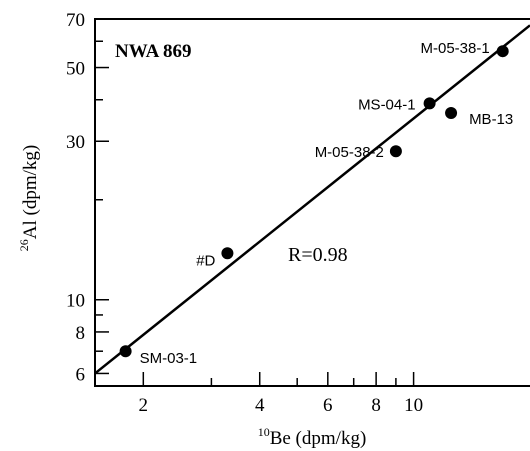  Describe the element at coordinates (376, 405) in the screenshot. I see `x-tick-label: 8` at that location.